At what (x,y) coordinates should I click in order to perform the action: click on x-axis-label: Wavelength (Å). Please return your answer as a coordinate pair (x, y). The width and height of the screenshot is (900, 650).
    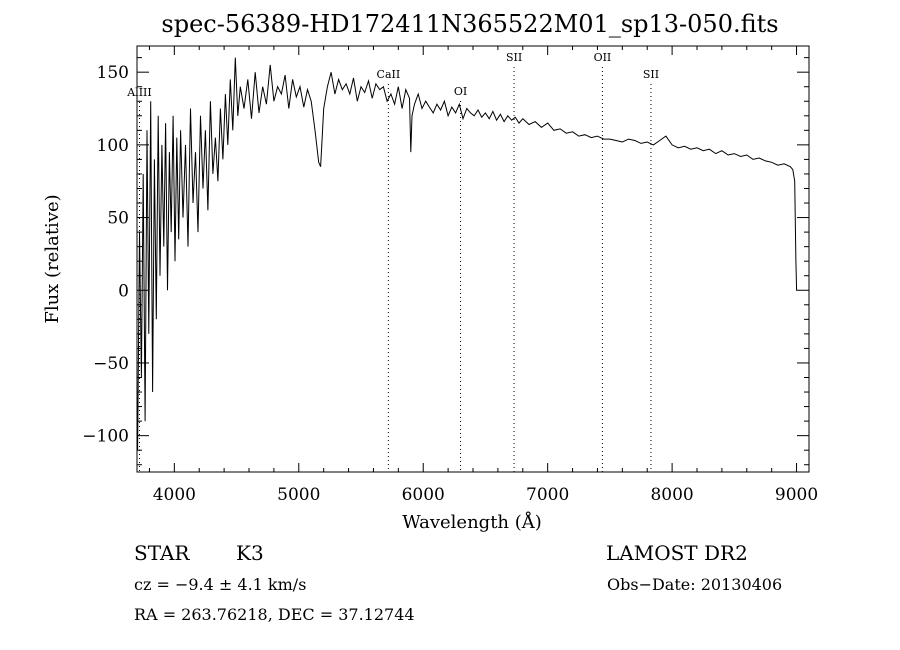
    Looking at the image, I should click on (472, 522).